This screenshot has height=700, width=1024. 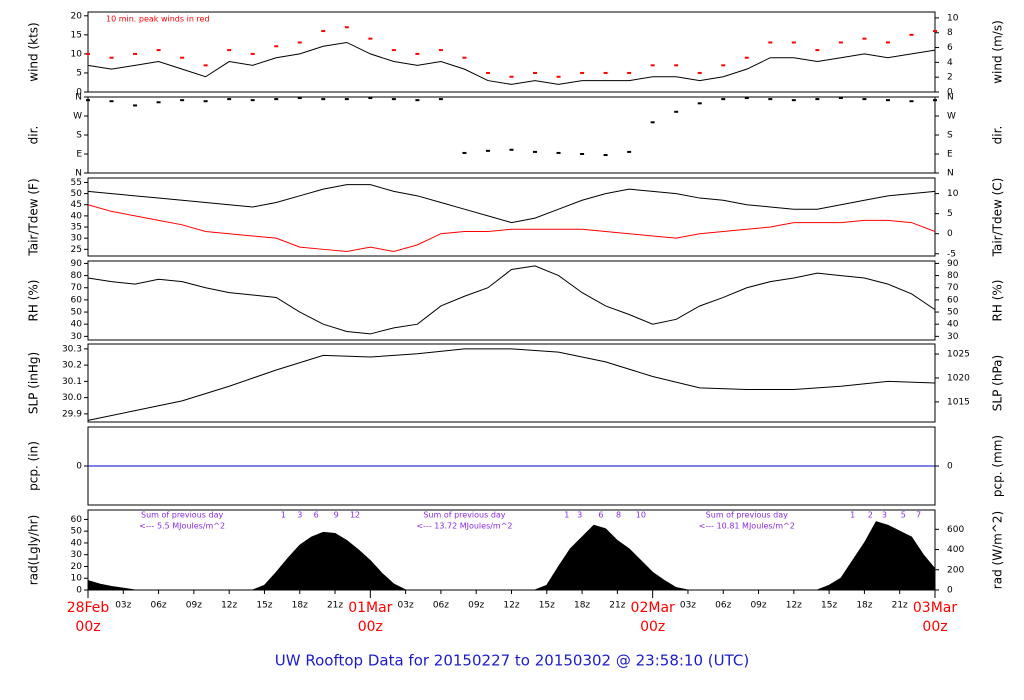 I want to click on y2-tick-label: W, so click(x=951, y=117).